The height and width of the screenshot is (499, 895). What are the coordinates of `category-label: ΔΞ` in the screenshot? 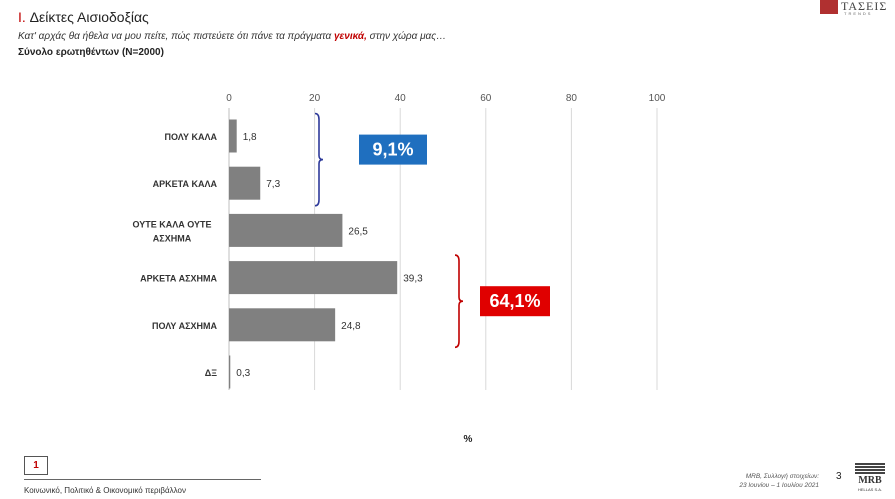 It's located at (211, 373).